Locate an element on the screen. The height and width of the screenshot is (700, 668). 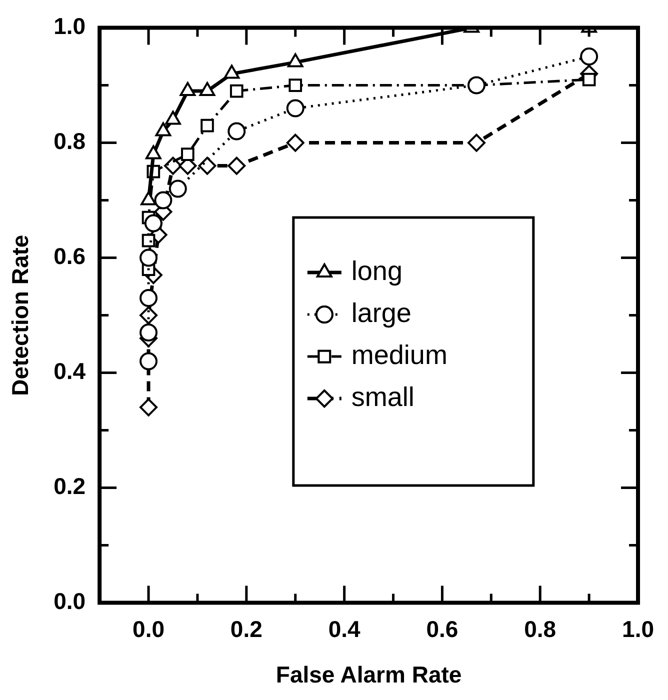
y-tick-label: 0.4 is located at coordinates (70, 371).